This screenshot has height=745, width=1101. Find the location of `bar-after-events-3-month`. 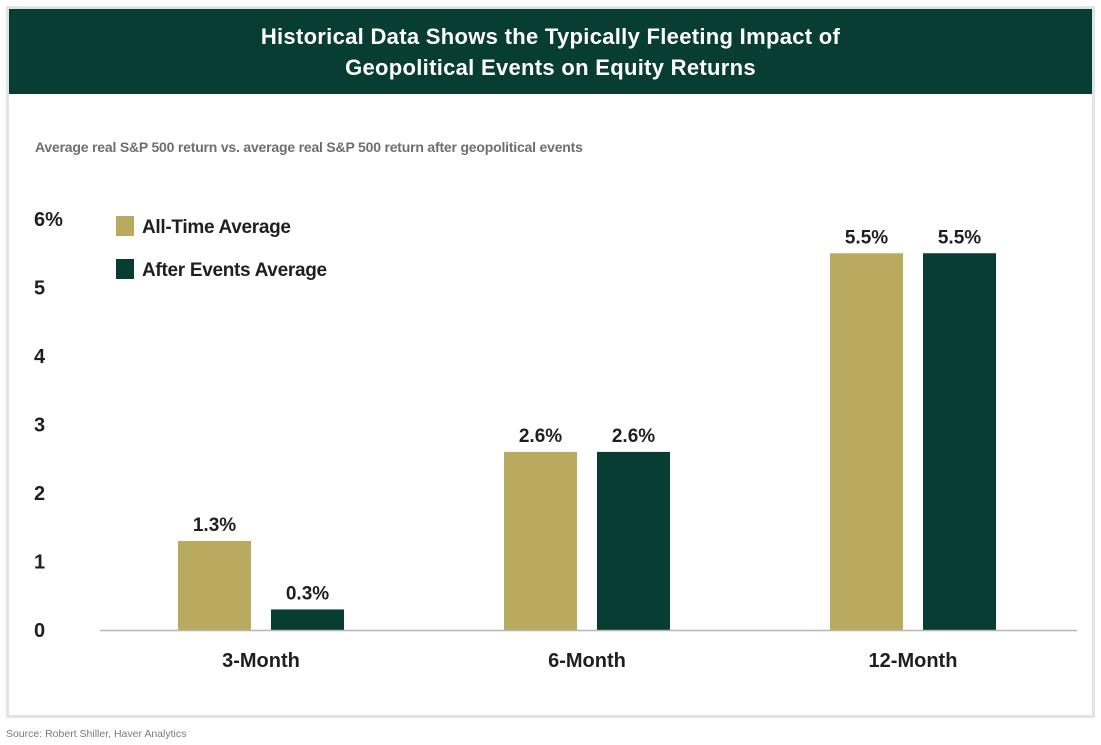

bar-after-events-3-month is located at coordinates (307, 619).